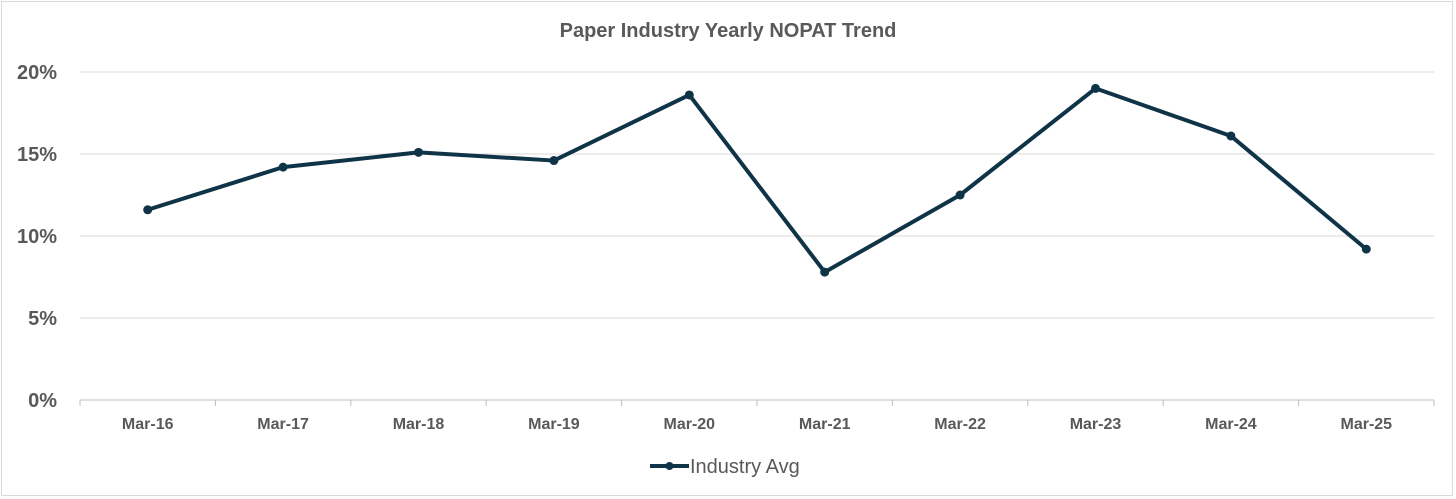  I want to click on y-axis-ticks: 0% 5% 10% 15% 20%, so click(37, 237).